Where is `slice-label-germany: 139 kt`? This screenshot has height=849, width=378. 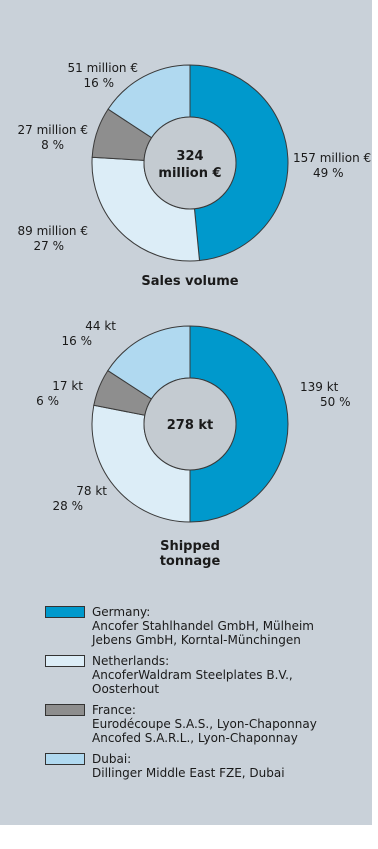 slice-label-germany: 139 kt is located at coordinates (319, 387).